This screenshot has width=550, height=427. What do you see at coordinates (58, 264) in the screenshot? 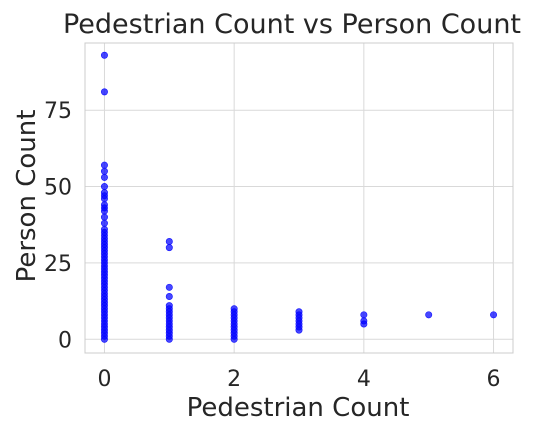
I see `y-tick-label: 25` at bounding box center [58, 264].